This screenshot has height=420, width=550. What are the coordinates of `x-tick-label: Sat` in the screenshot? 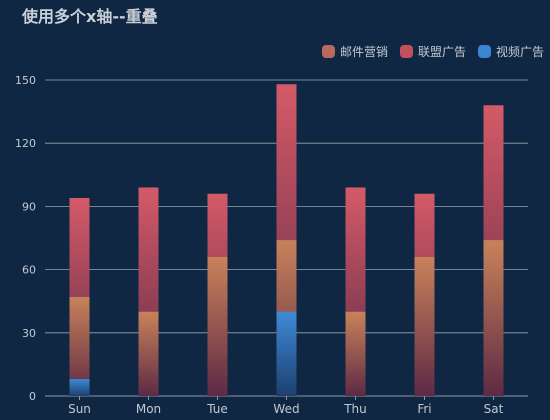 It's located at (494, 409).